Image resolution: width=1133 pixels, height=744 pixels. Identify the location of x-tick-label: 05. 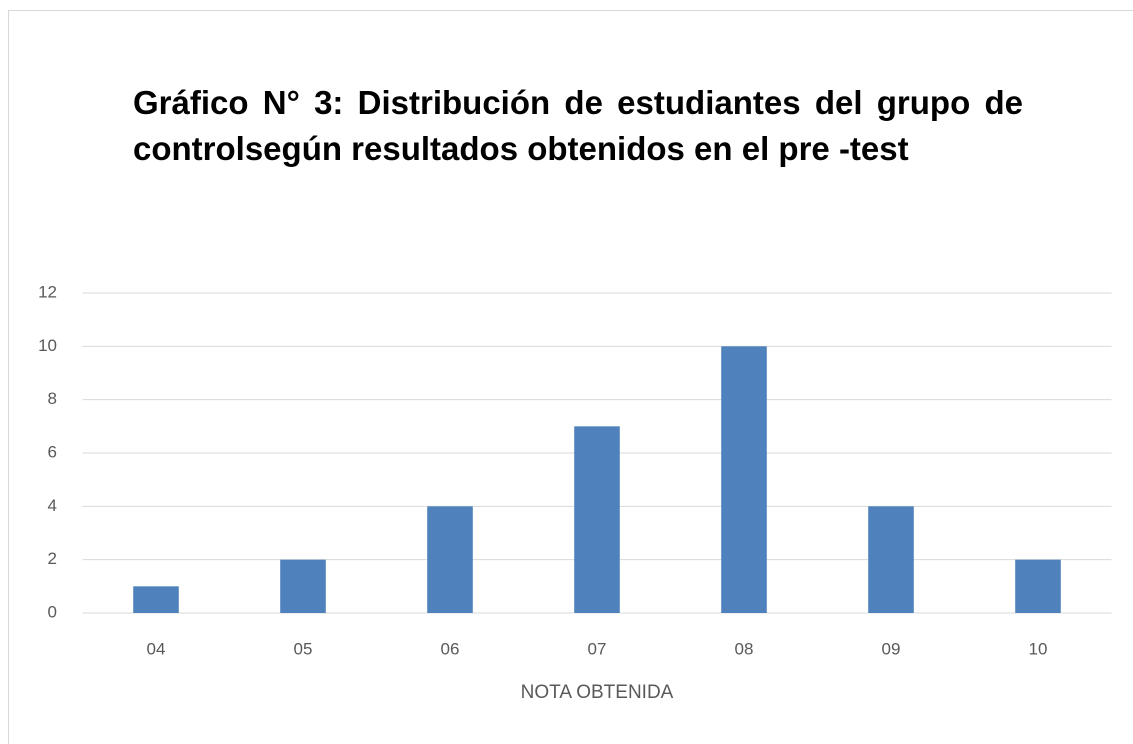
(303, 648).